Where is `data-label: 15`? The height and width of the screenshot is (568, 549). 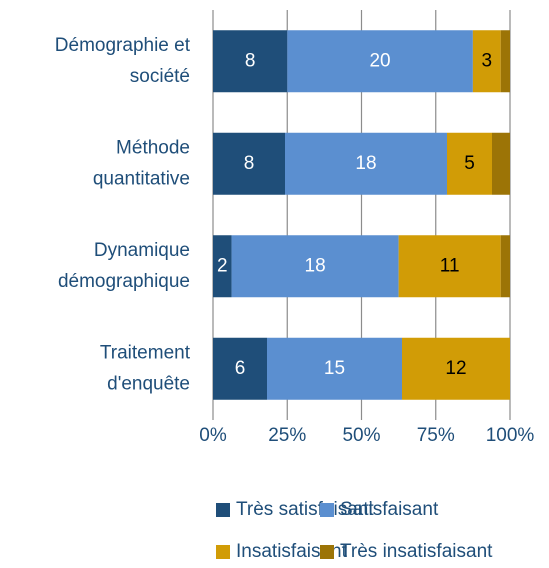 data-label: 15 is located at coordinates (334, 368).